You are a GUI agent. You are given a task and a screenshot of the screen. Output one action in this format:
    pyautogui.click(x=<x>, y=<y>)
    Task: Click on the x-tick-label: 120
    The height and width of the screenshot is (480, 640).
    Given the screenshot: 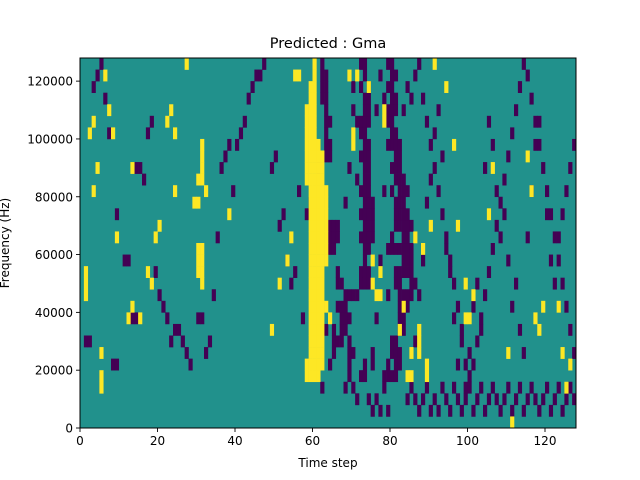 What is the action you would take?
    pyautogui.click(x=545, y=441)
    